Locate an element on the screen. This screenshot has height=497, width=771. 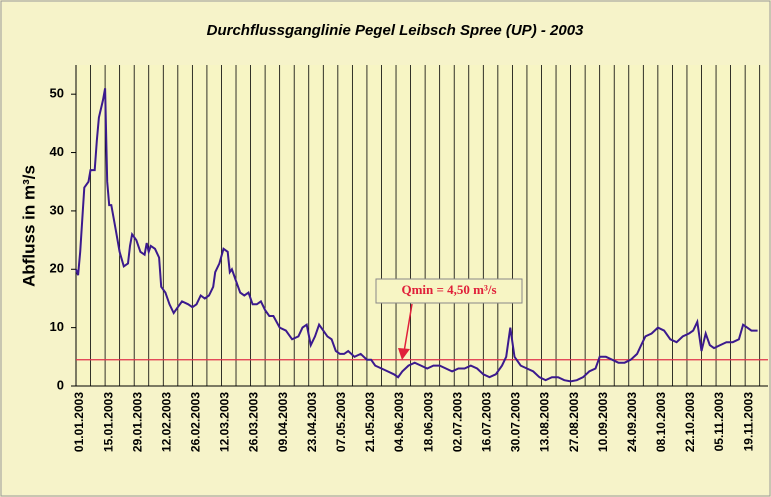
x-tick-label: 24.09.2003 is located at coordinates (632, 422).